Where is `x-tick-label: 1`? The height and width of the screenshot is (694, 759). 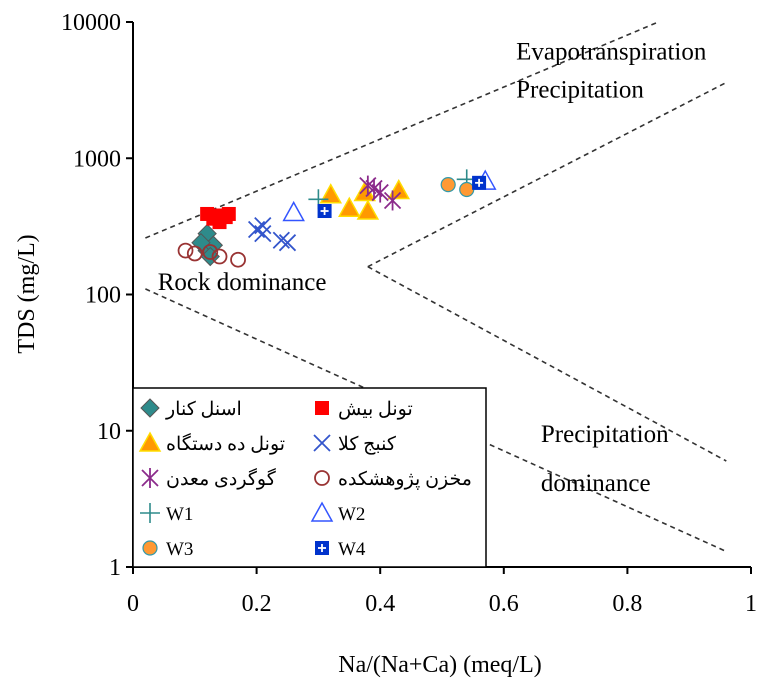 x-tick-label: 1 is located at coordinates (751, 604).